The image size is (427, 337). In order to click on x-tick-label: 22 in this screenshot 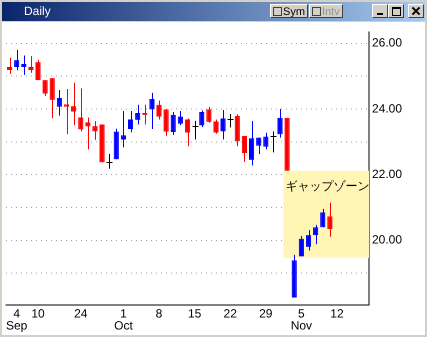, I will do `click(231, 313)`.